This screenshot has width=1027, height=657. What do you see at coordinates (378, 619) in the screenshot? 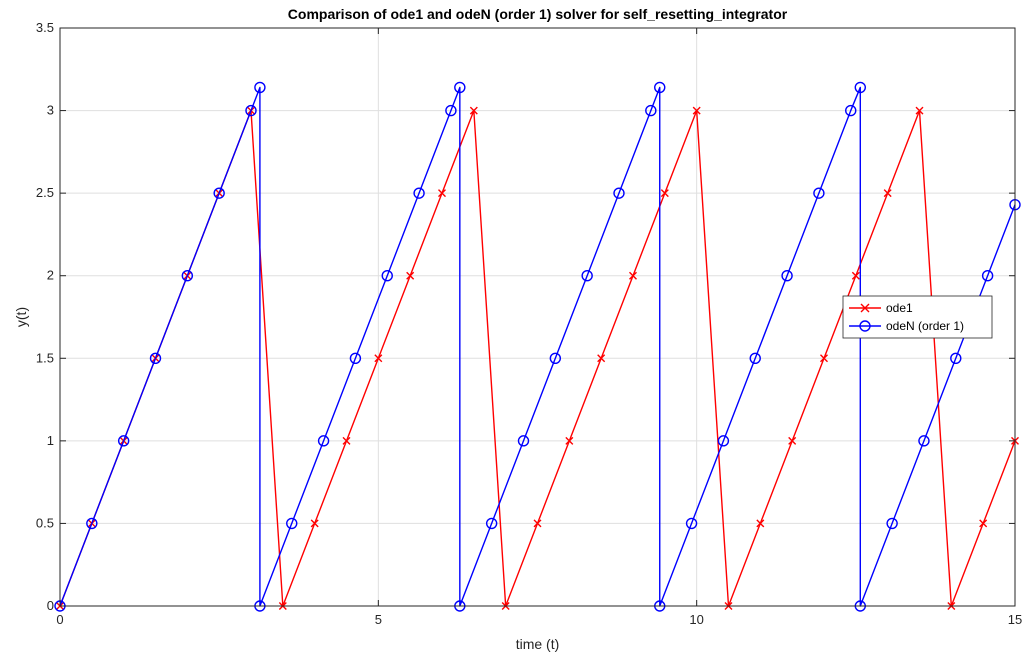
I see `x-tick-label: 5` at bounding box center [378, 619].